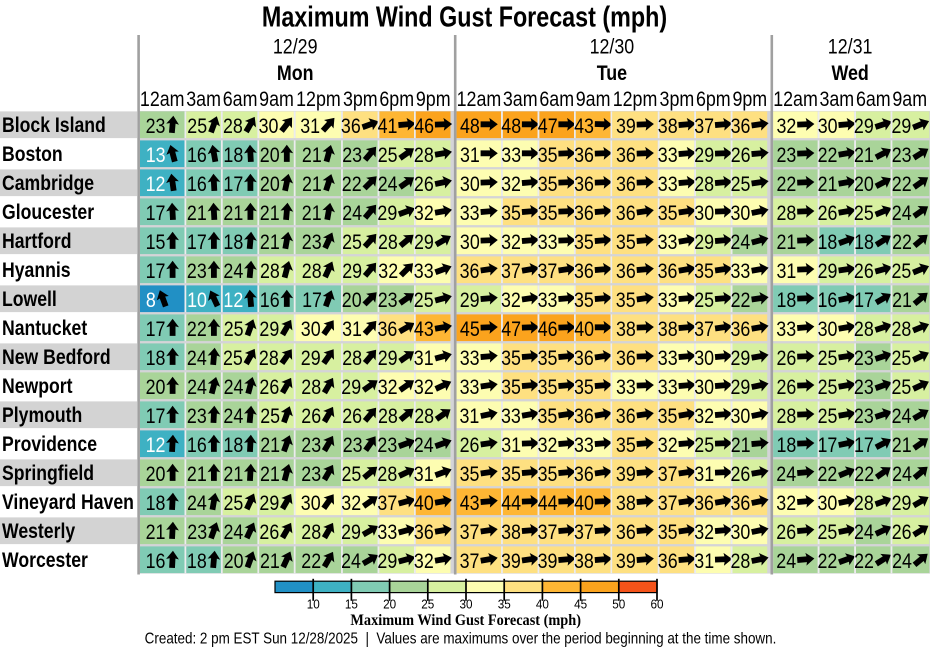 This screenshot has width=932, height=667. What do you see at coordinates (464, 16) in the screenshot?
I see `svg-text:Maximum Wind Gust Forecast (mp: Maximum Wind Gust Forecast (mph)` at bounding box center [464, 16].